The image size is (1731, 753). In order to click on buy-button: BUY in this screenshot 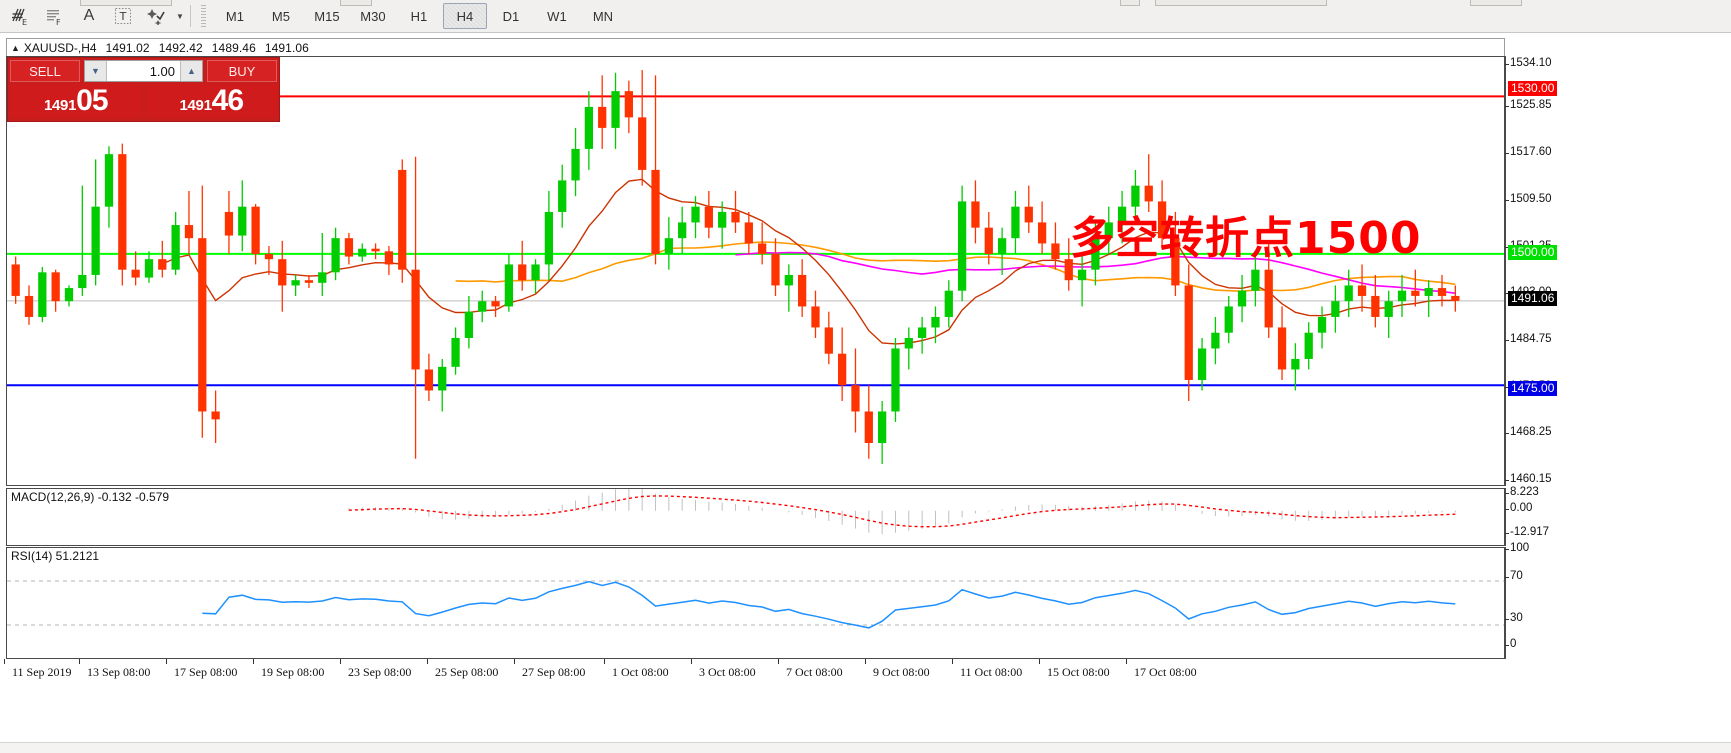, I will do `click(242, 71)`.